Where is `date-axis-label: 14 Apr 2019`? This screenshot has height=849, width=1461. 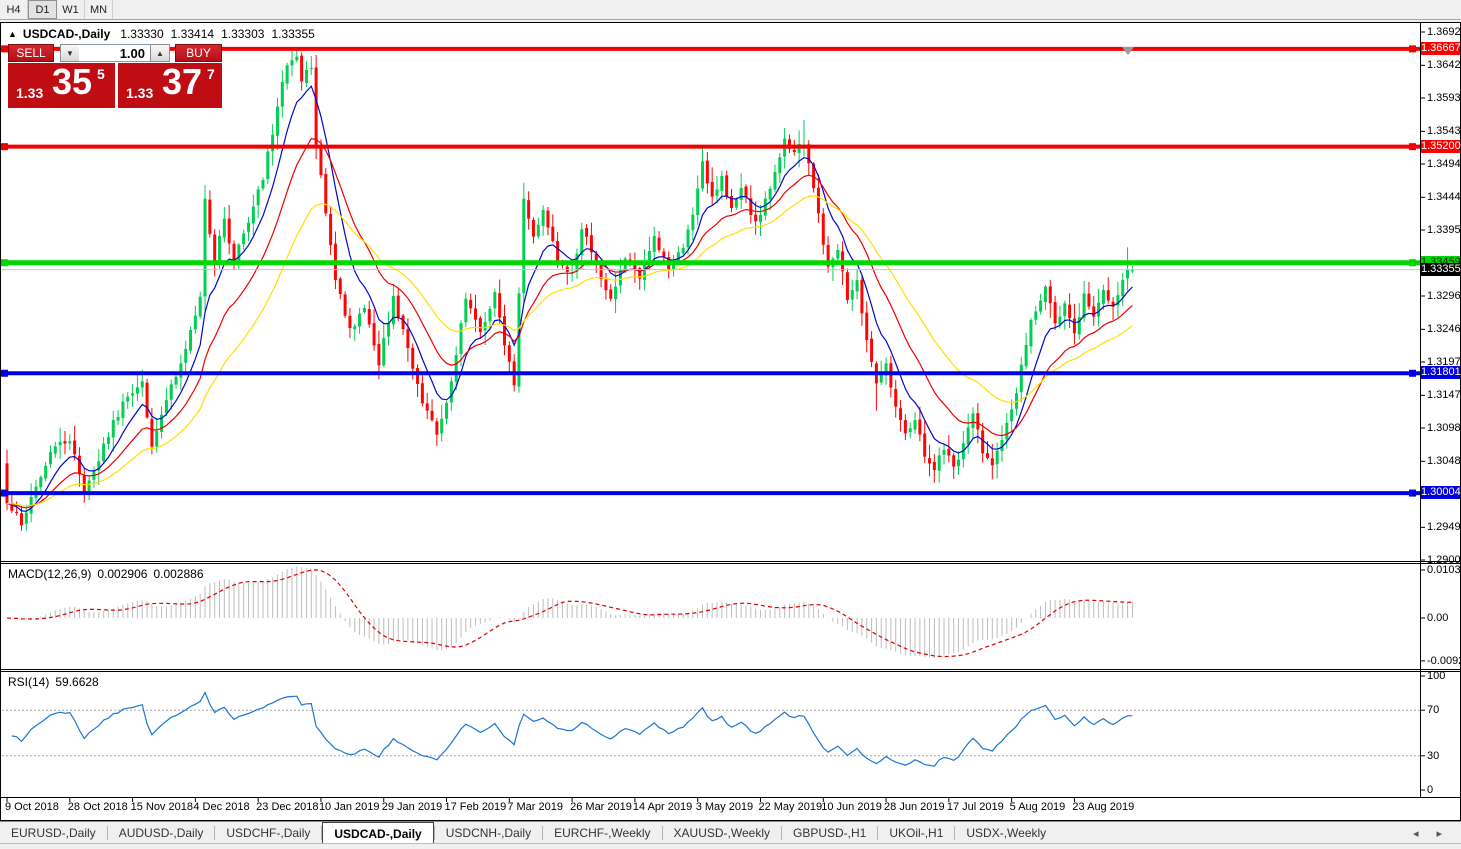 date-axis-label: 14 Apr 2019 is located at coordinates (662, 807).